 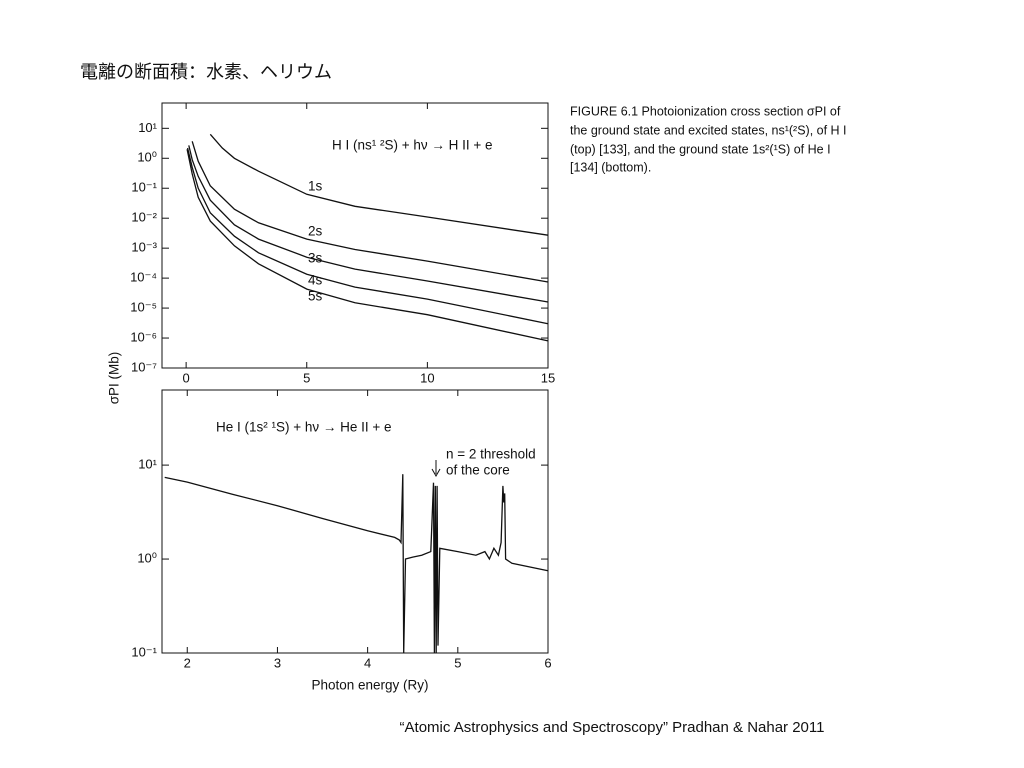 I want to click on x-axis-label: Photon energy (Ry), so click(x=369, y=685).